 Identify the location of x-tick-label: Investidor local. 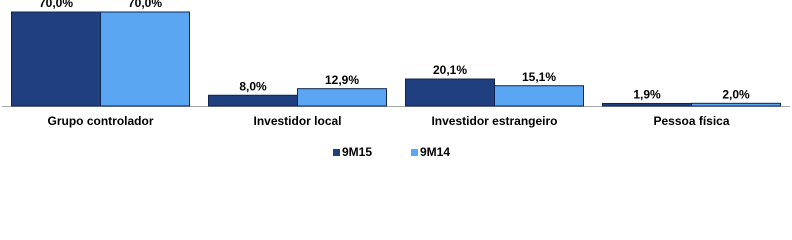
(297, 121).